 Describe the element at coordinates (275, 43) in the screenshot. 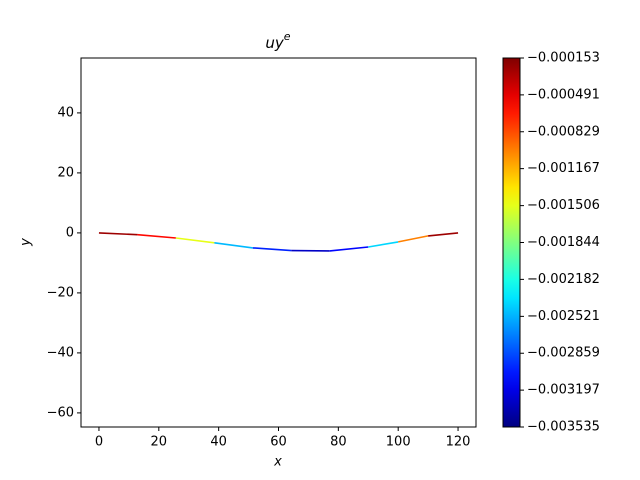

I see `title-main: uy` at that location.